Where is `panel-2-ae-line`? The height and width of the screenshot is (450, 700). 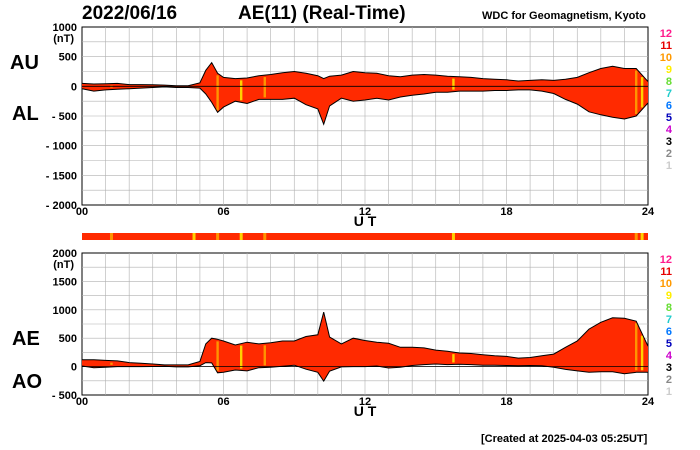
panel-2-ae-line is located at coordinates (365, 338).